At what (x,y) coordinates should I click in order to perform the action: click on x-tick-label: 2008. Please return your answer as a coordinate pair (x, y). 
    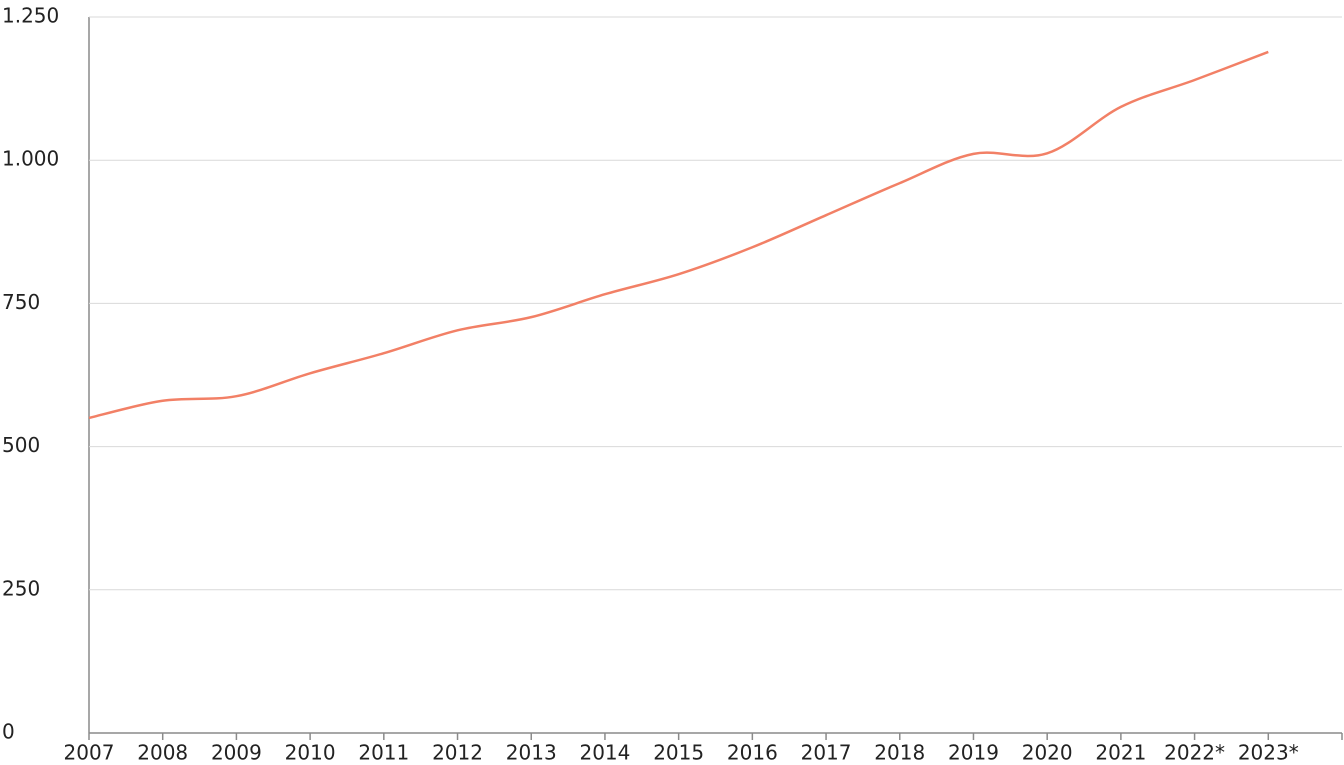
    Looking at the image, I should click on (162, 753).